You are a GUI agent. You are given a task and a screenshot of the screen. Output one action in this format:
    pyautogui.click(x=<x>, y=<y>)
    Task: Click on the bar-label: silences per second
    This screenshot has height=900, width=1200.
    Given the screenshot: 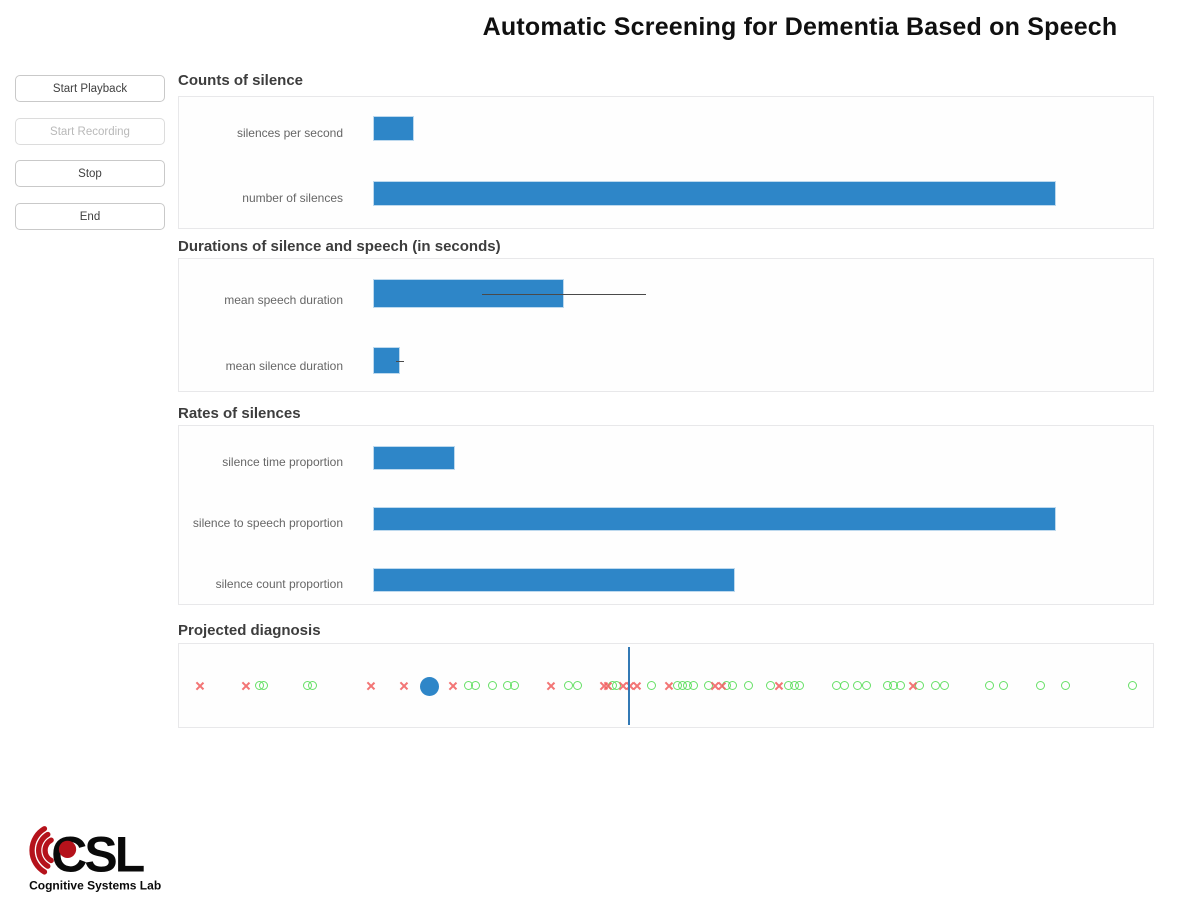 What is the action you would take?
    pyautogui.click(x=289, y=133)
    